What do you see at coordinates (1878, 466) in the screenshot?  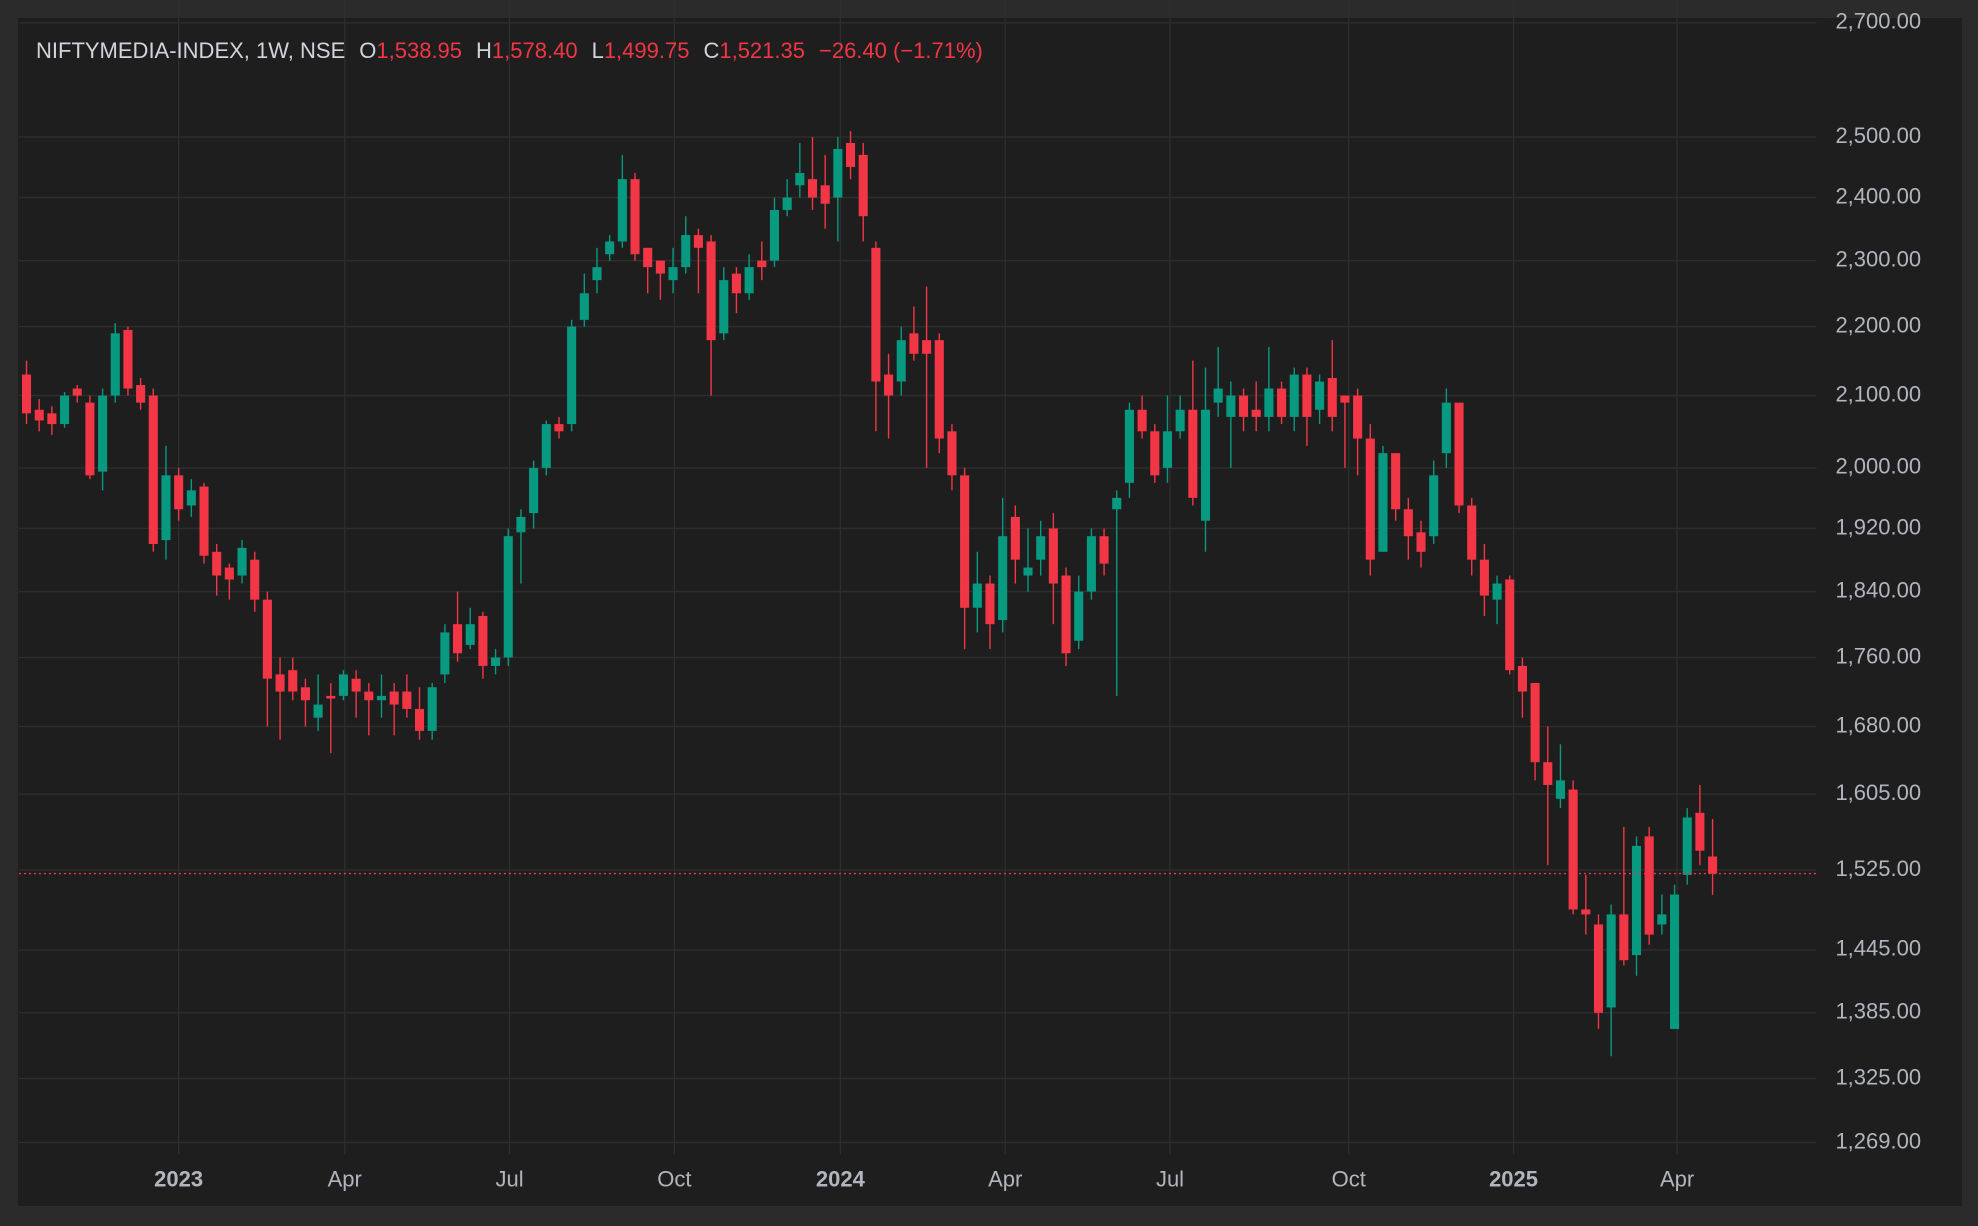 I see `y-tick-label: 2,000.00` at bounding box center [1878, 466].